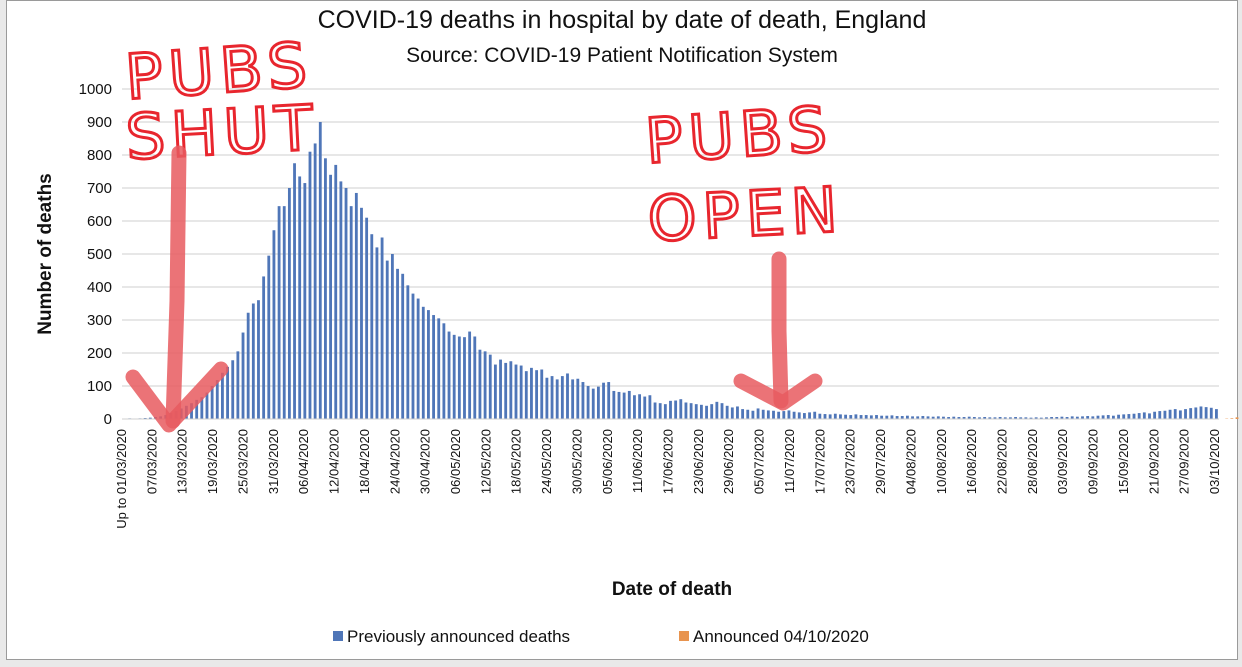 The width and height of the screenshot is (1242, 667). Describe the element at coordinates (121, 479) in the screenshot. I see `x-tick-label: Up to 01/03/2020` at that location.